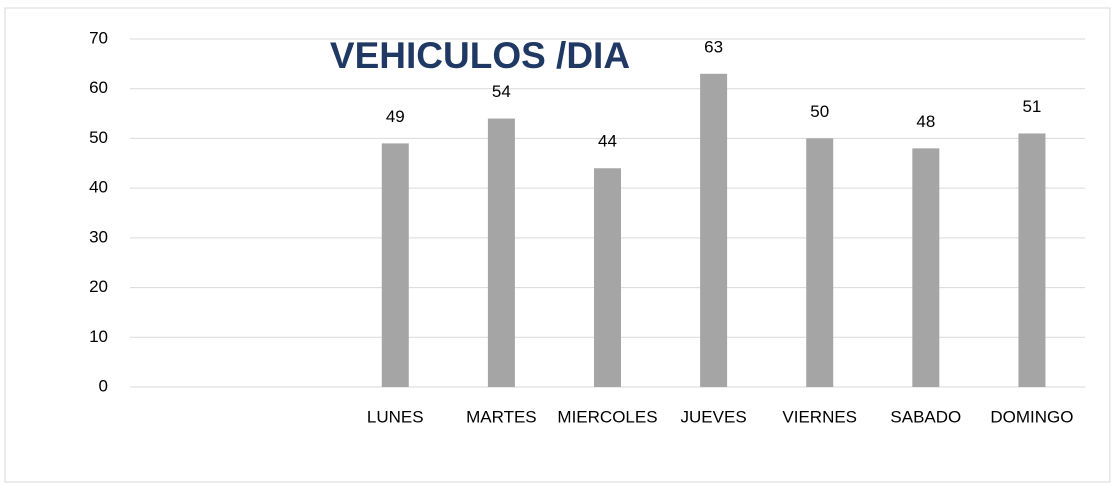 The height and width of the screenshot is (483, 1111). Describe the element at coordinates (98, 187) in the screenshot. I see `y-tick-label: 40` at that location.